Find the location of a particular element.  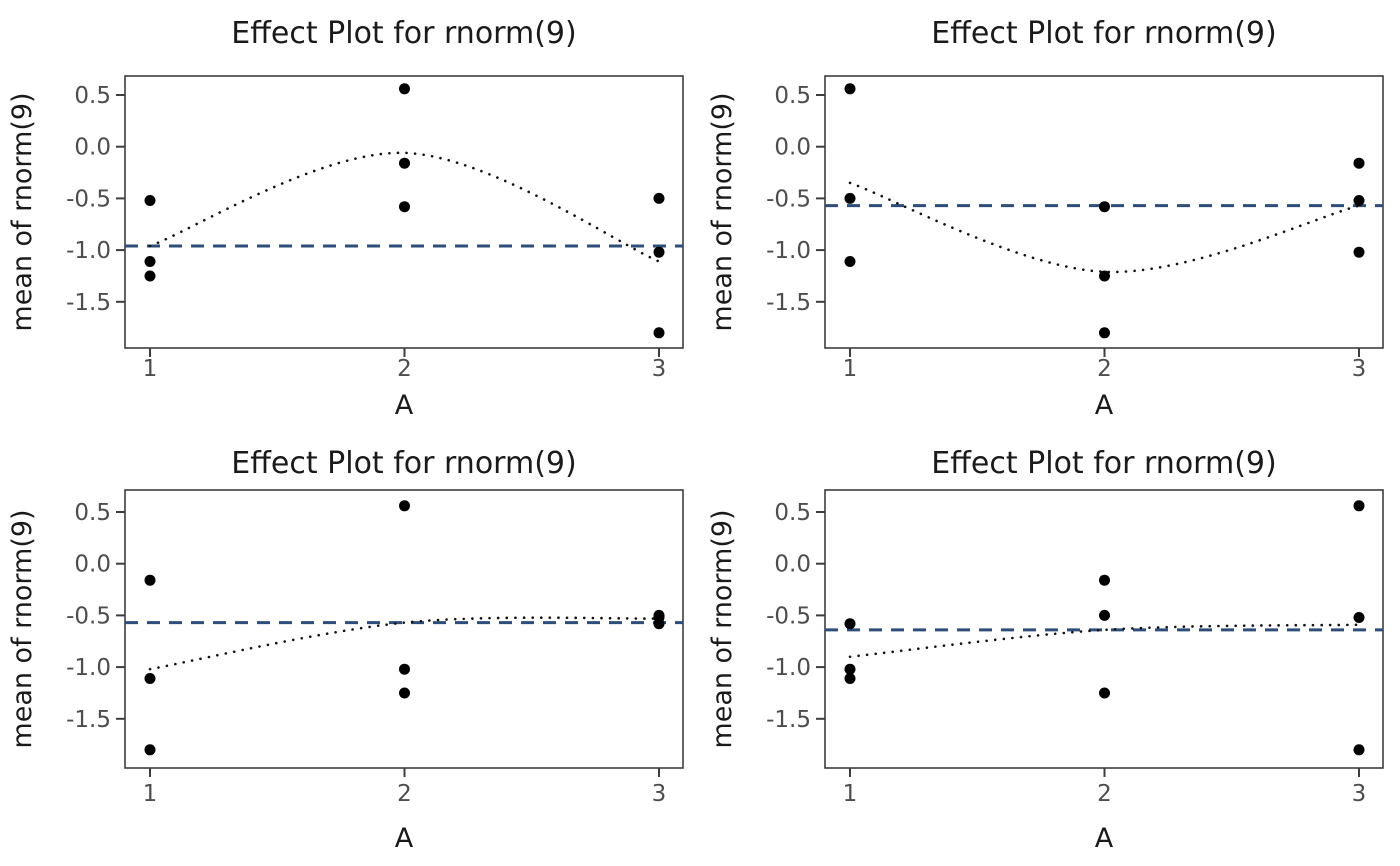

plot-box is located at coordinates (404, 629).